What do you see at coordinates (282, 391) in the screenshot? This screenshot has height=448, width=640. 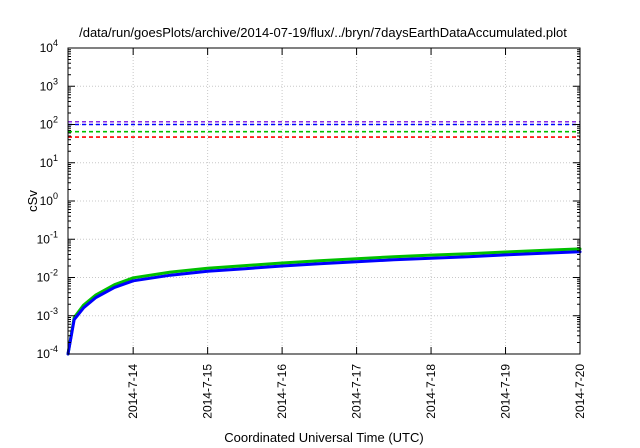 I see `x-tick-label: 2014-7-16` at bounding box center [282, 391].